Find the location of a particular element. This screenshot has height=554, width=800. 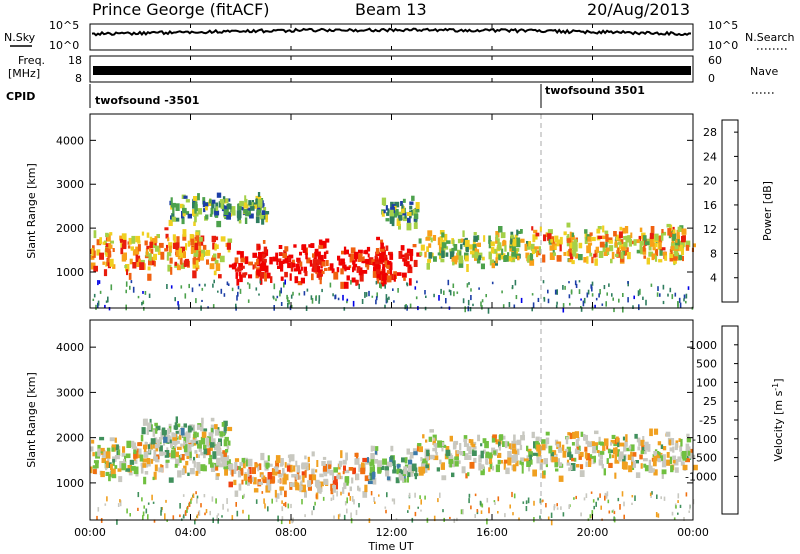

date-title: 20/Aug/2013 is located at coordinates (639, 9).